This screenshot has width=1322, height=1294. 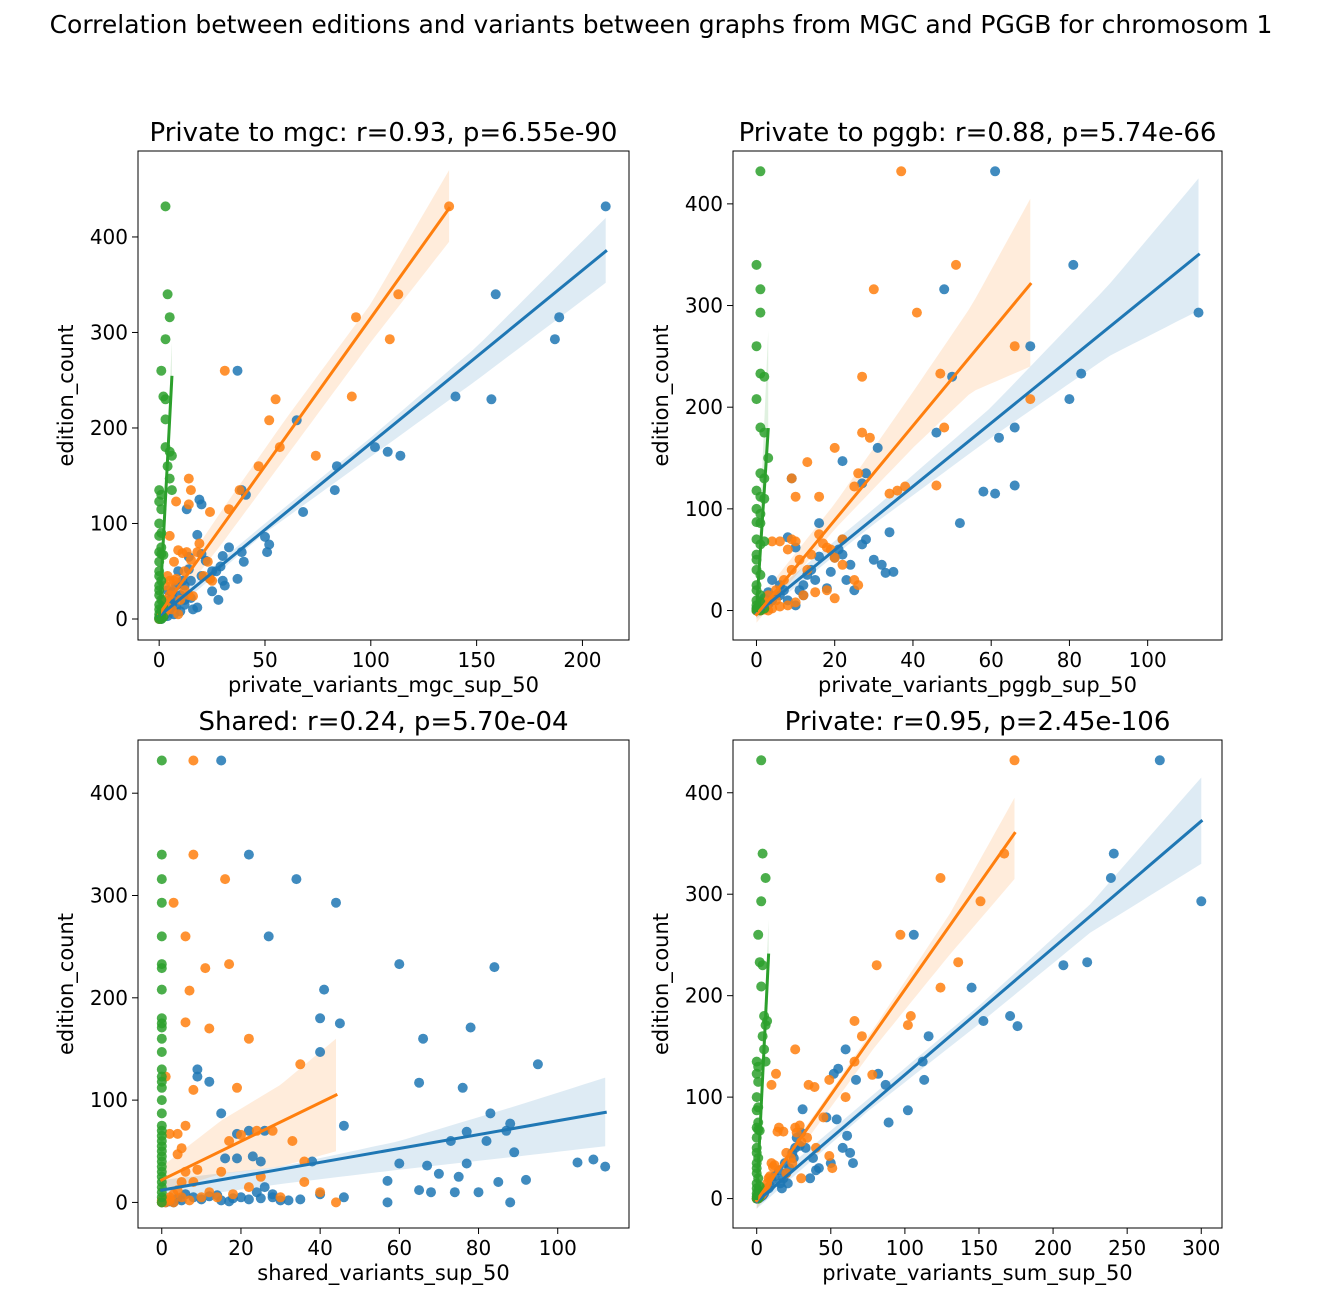 I want to click on x-axis-label: private_variants_pggb_sup_50, so click(x=977, y=685).